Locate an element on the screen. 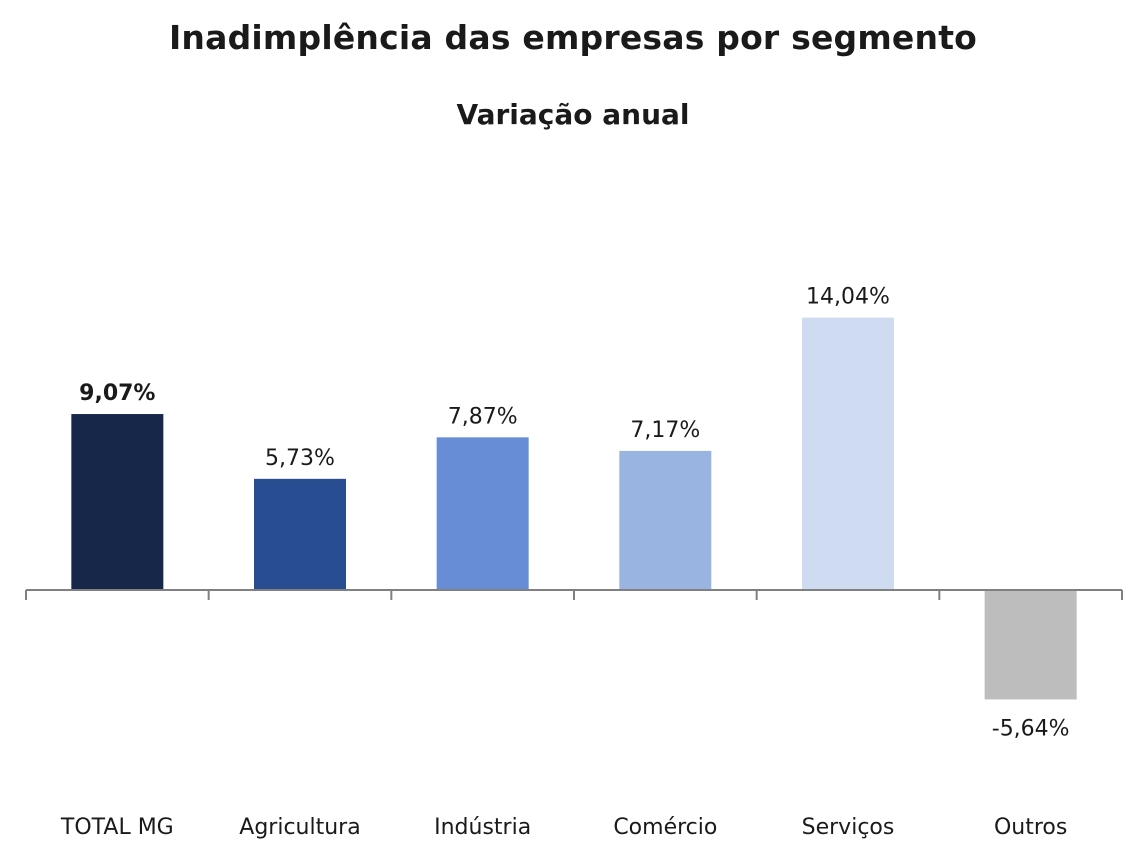  bar-total-mg is located at coordinates (117, 502).